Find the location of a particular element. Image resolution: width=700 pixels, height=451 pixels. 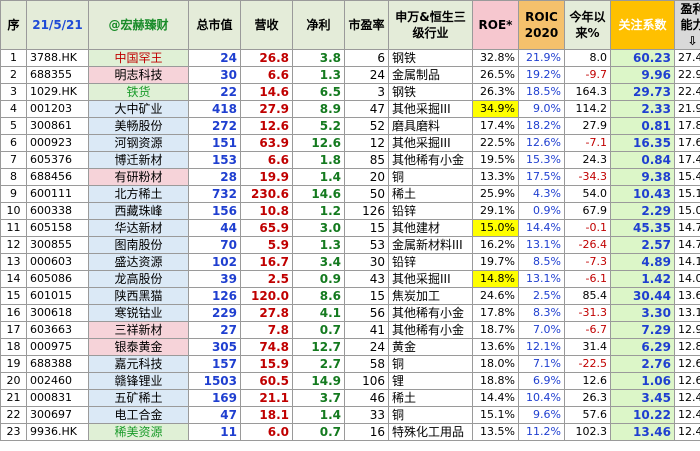

cell-profitability: 22.4% is located at coordinates (687, 92).